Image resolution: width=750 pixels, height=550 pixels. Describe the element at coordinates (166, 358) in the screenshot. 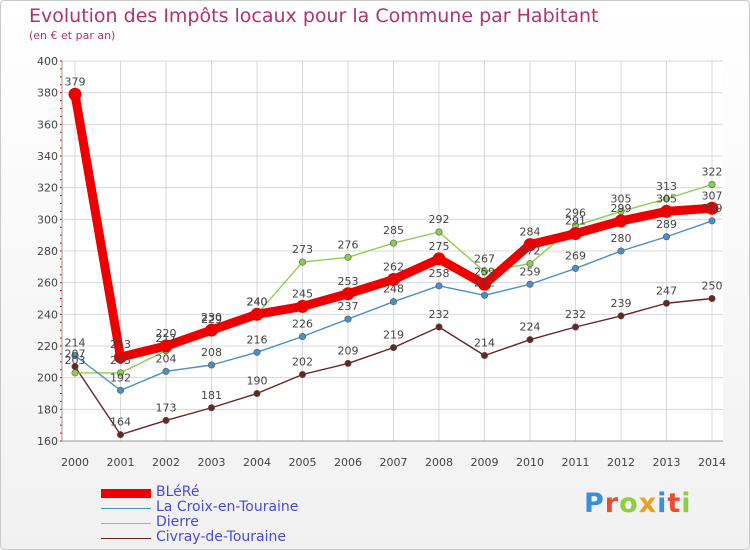

I see `data-label: 204` at that location.